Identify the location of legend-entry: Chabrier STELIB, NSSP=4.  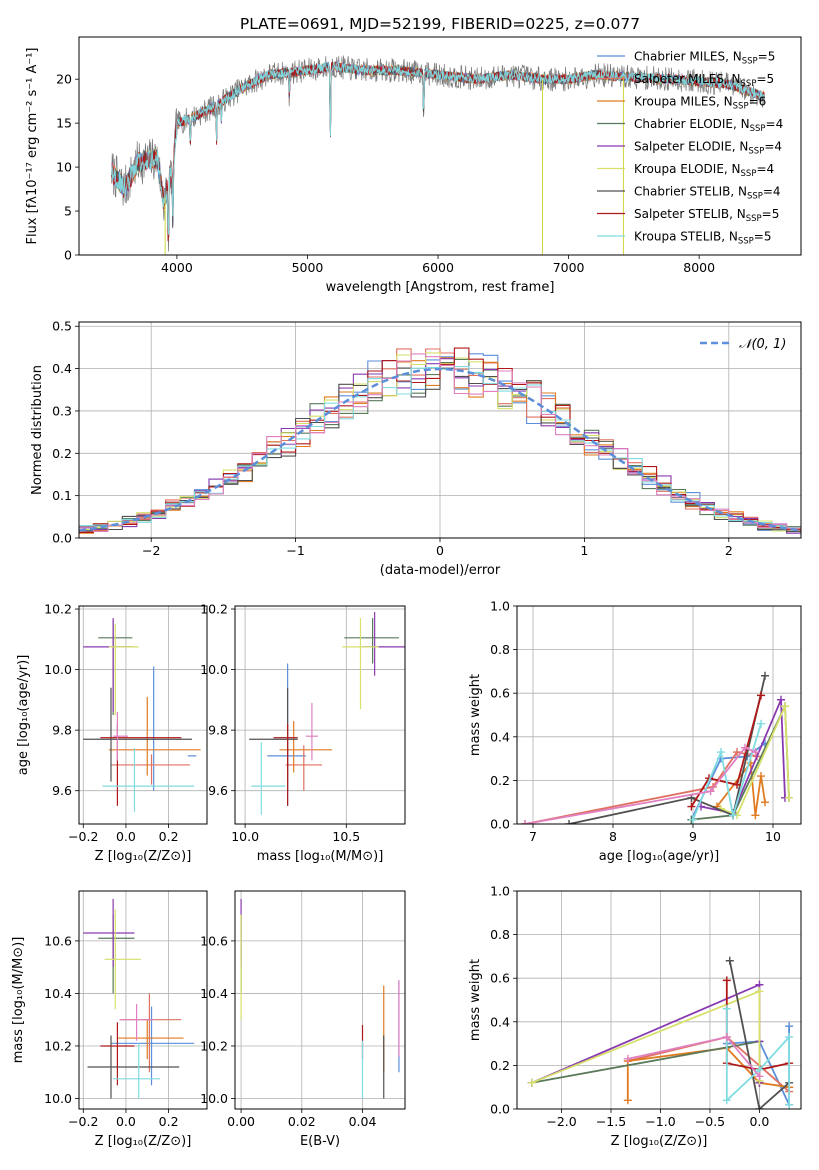
(707, 193).